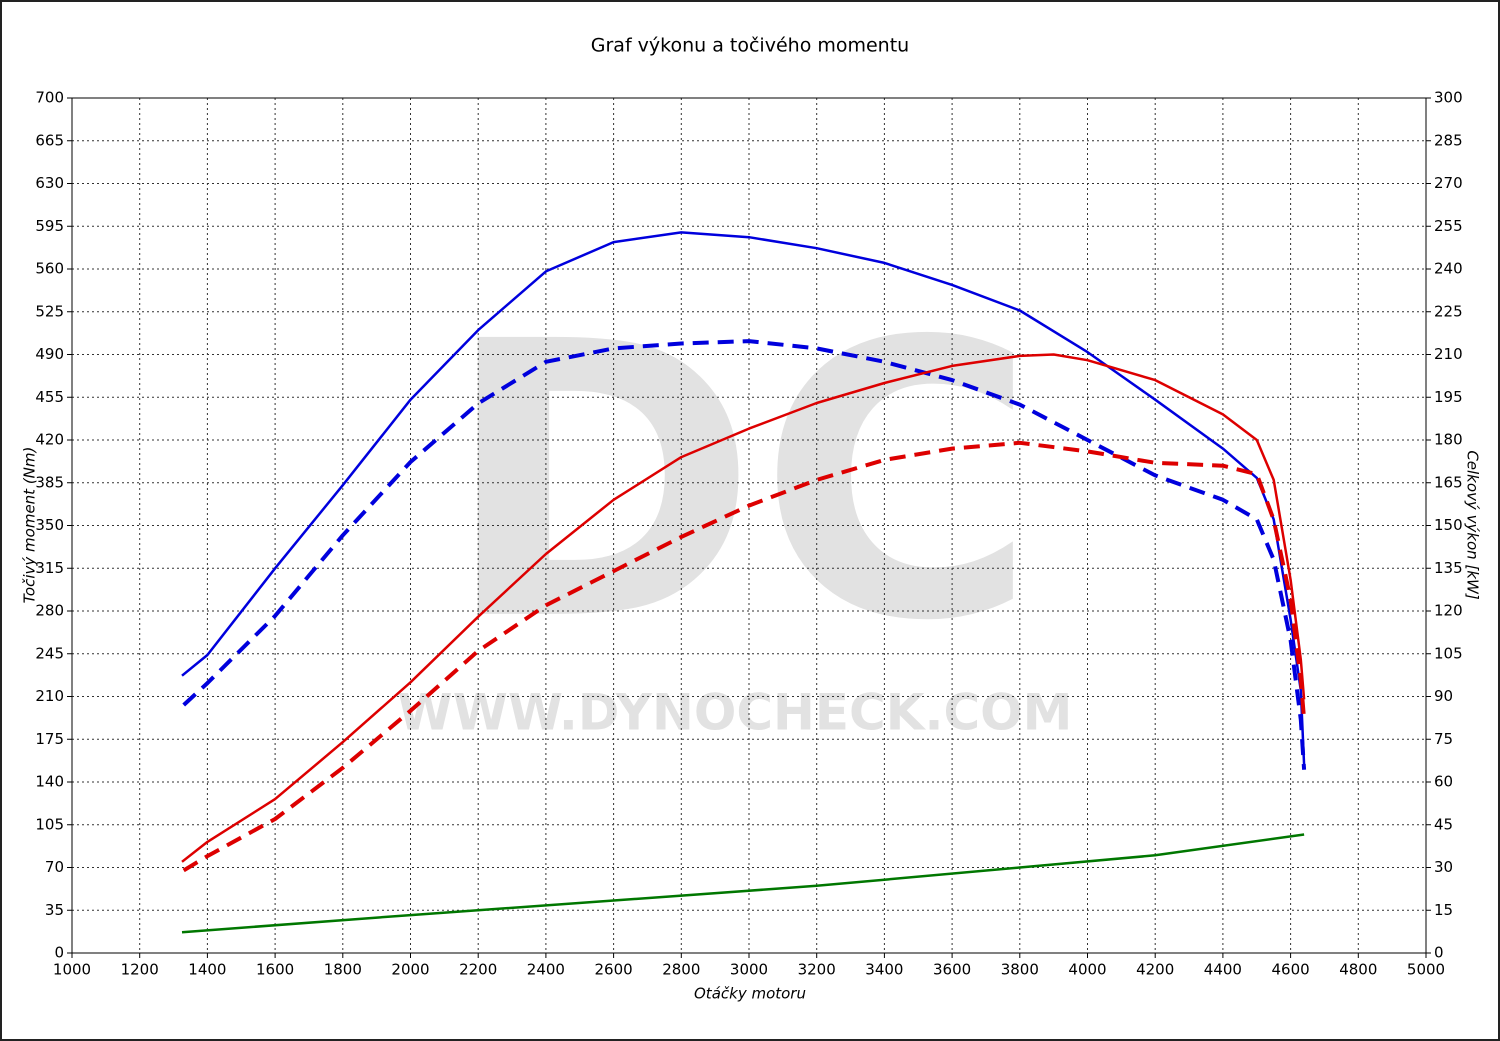 The width and height of the screenshot is (1500, 1041). What do you see at coordinates (1448, 525) in the screenshot?
I see `y2-tick-label: 150` at bounding box center [1448, 525].